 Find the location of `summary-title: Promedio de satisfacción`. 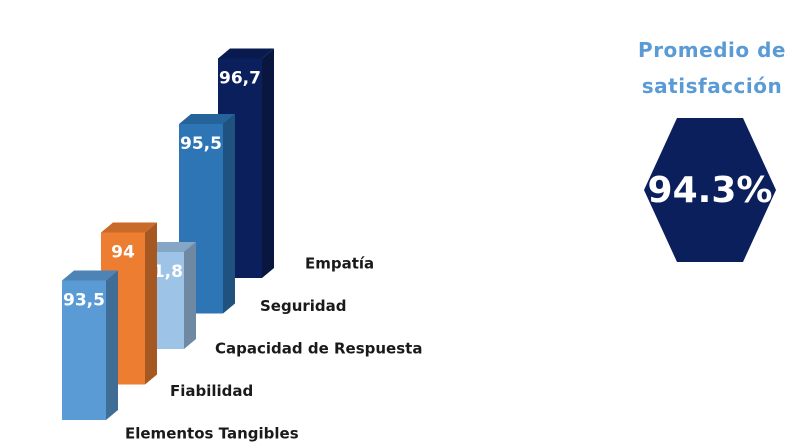

summary-title: Promedio de satisfacción is located at coordinates (712, 68).